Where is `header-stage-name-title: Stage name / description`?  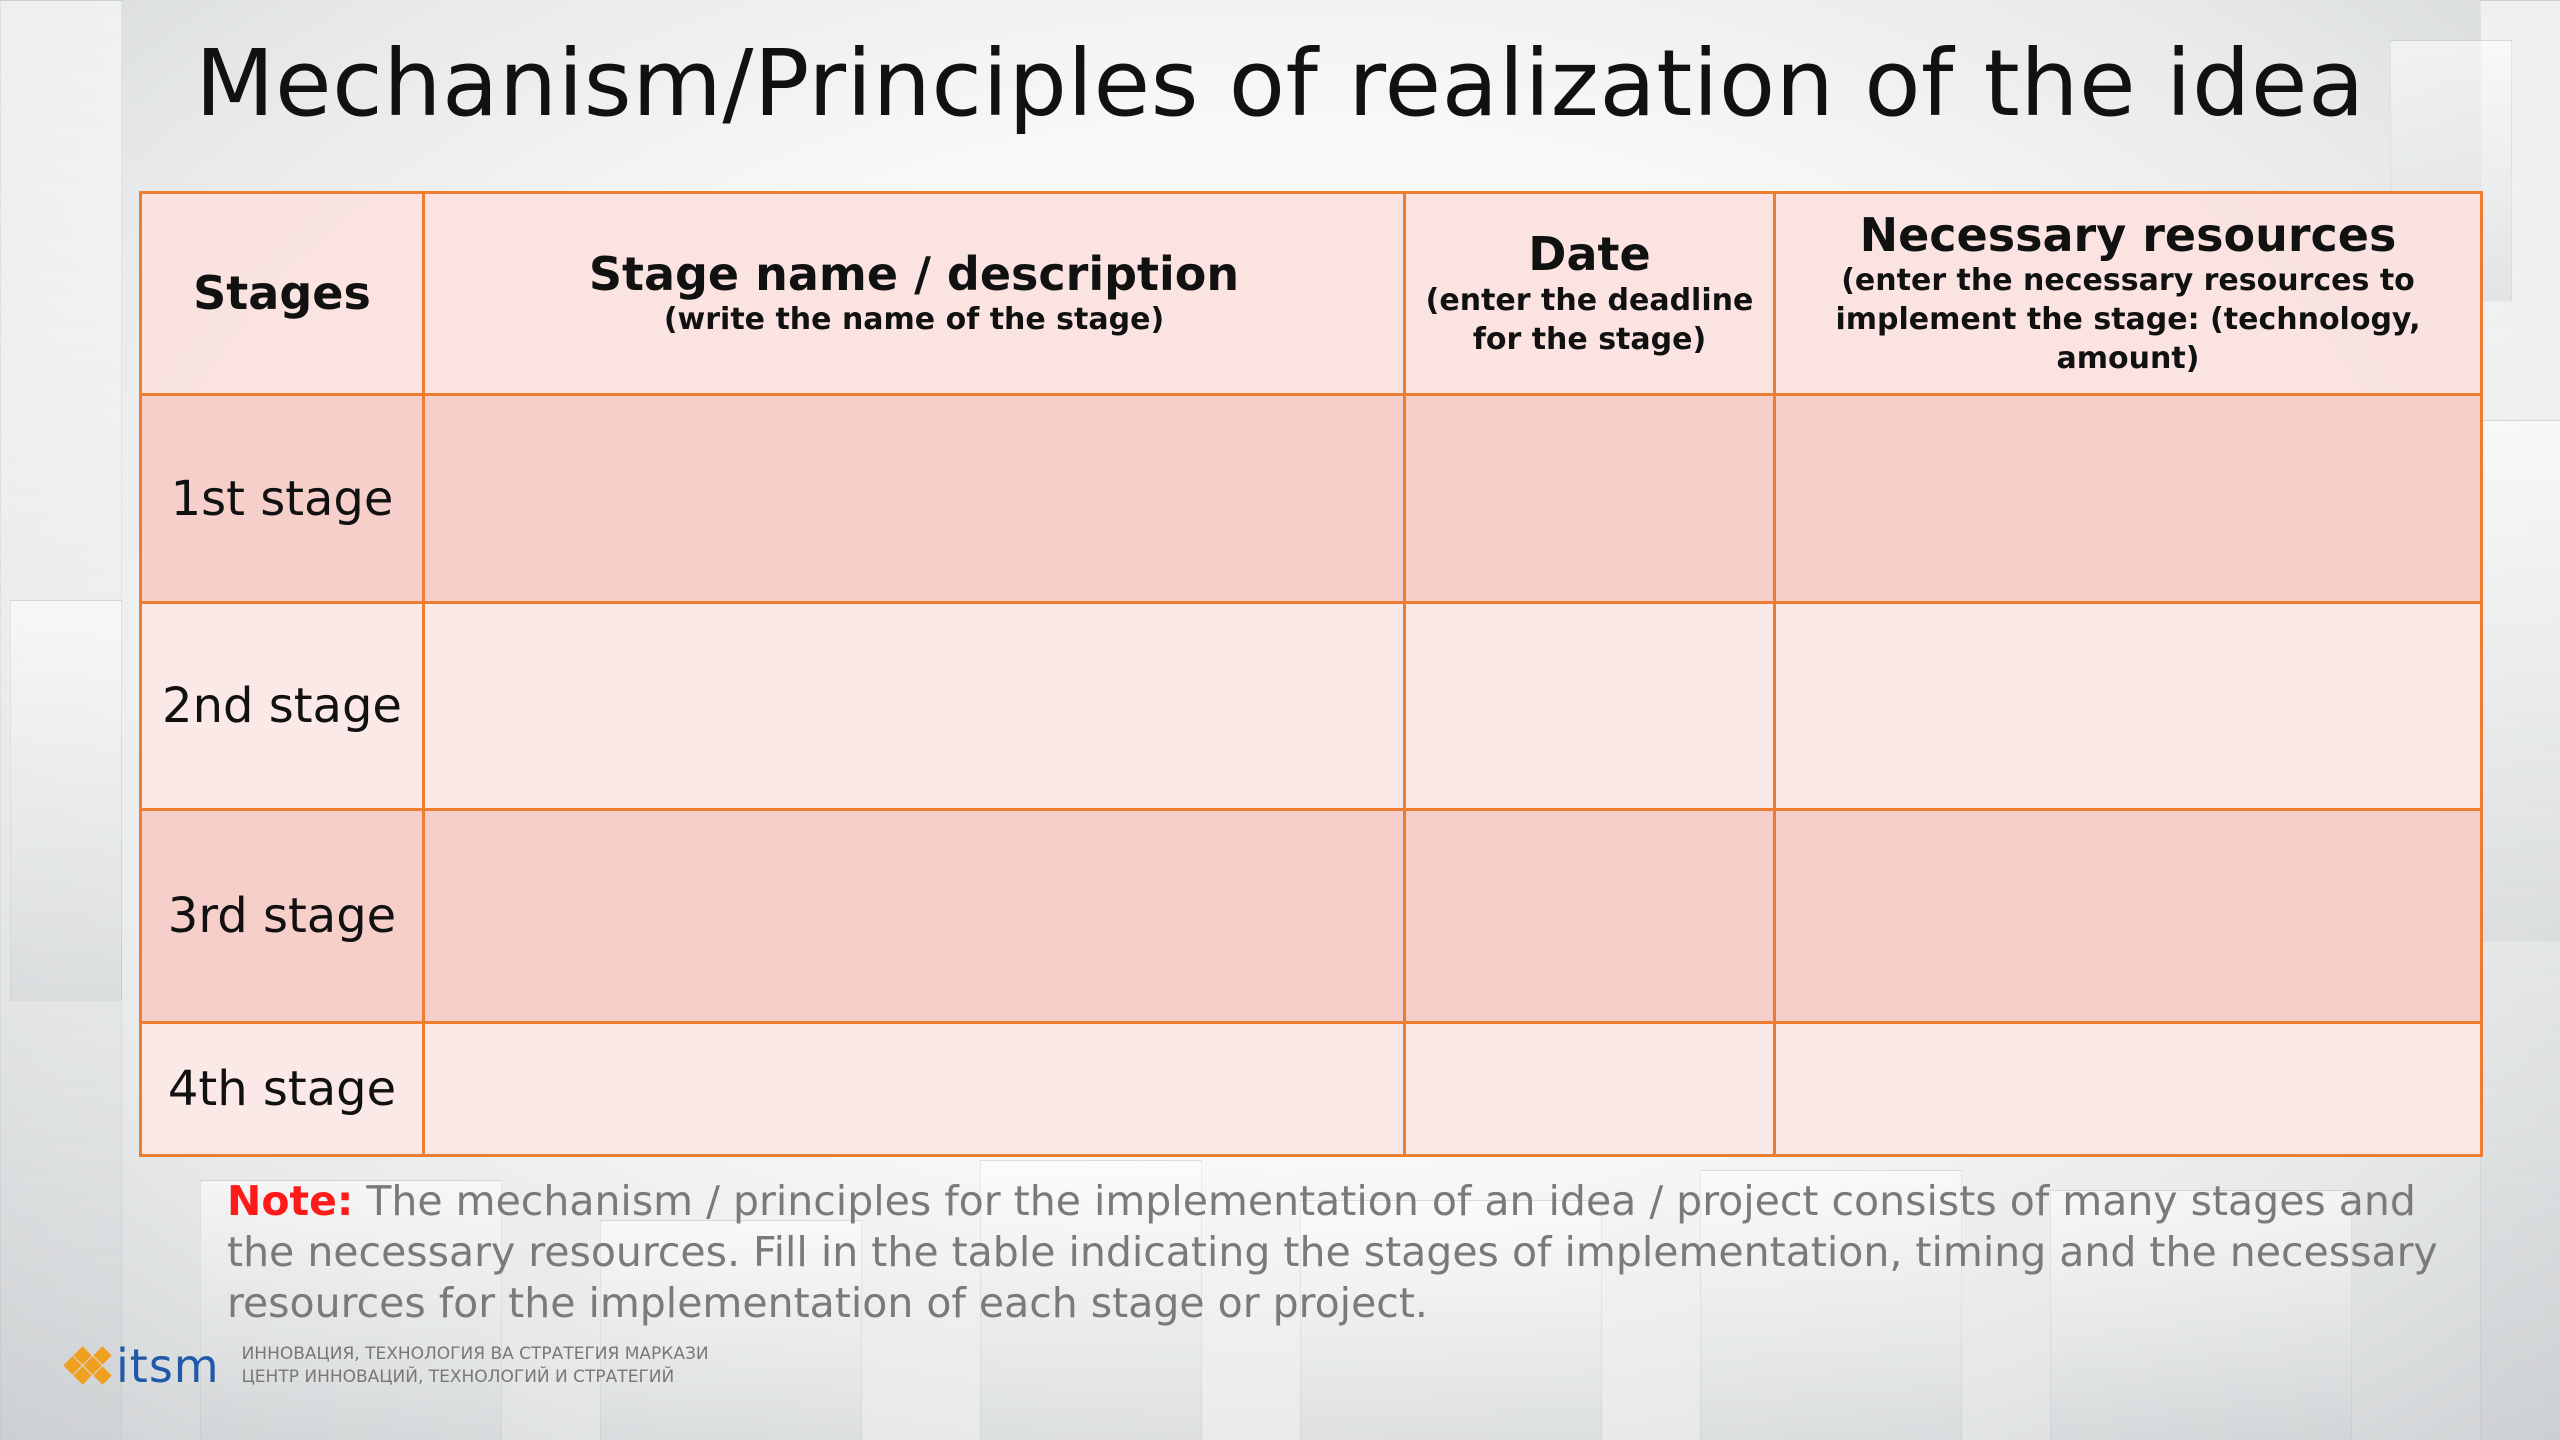
header-stage-name-title: Stage name / description is located at coordinates (914, 273).